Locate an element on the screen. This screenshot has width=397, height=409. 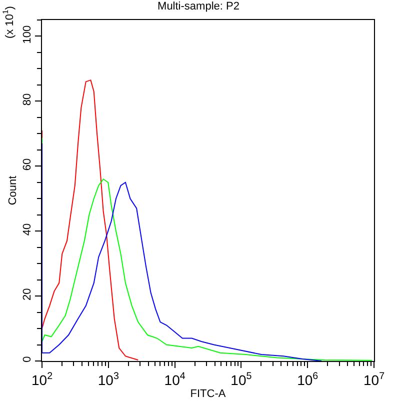
x-tick-label: 10$^{3}$ is located at coordinates (109, 379).